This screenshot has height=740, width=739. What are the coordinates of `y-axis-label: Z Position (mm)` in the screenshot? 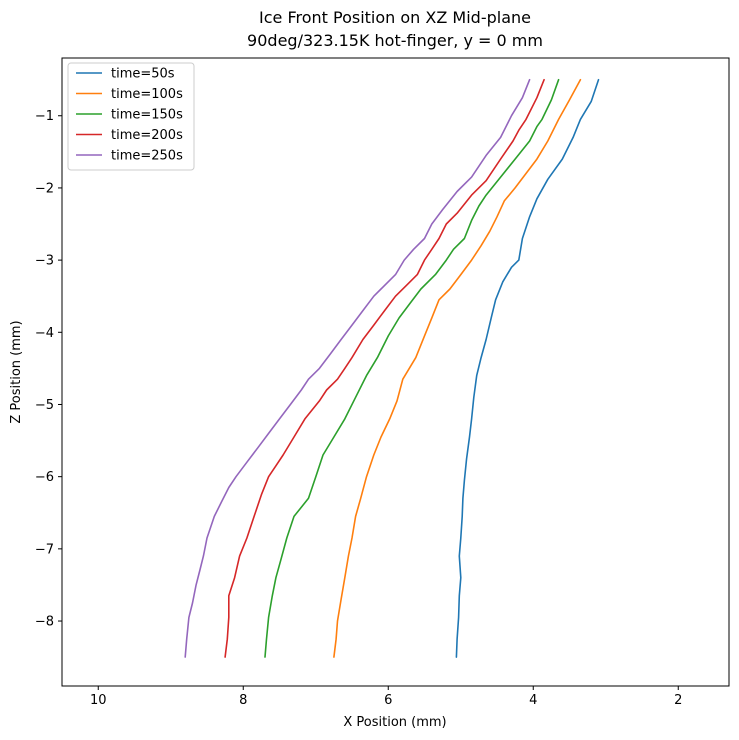 It's located at (16, 371).